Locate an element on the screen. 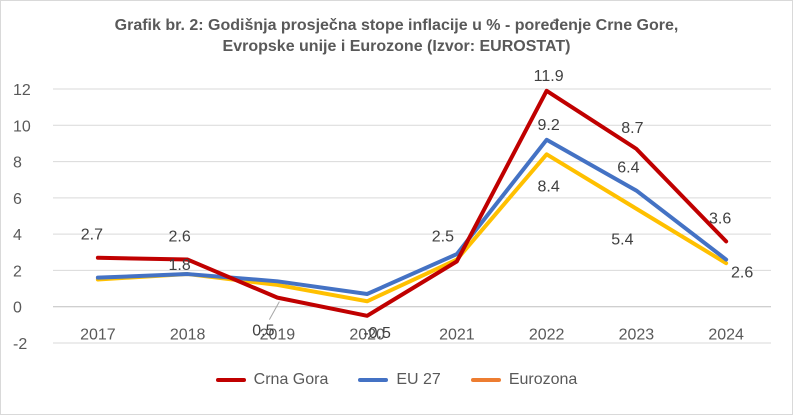 This screenshot has height=415, width=793. y-tick-label: 2 is located at coordinates (17, 271).